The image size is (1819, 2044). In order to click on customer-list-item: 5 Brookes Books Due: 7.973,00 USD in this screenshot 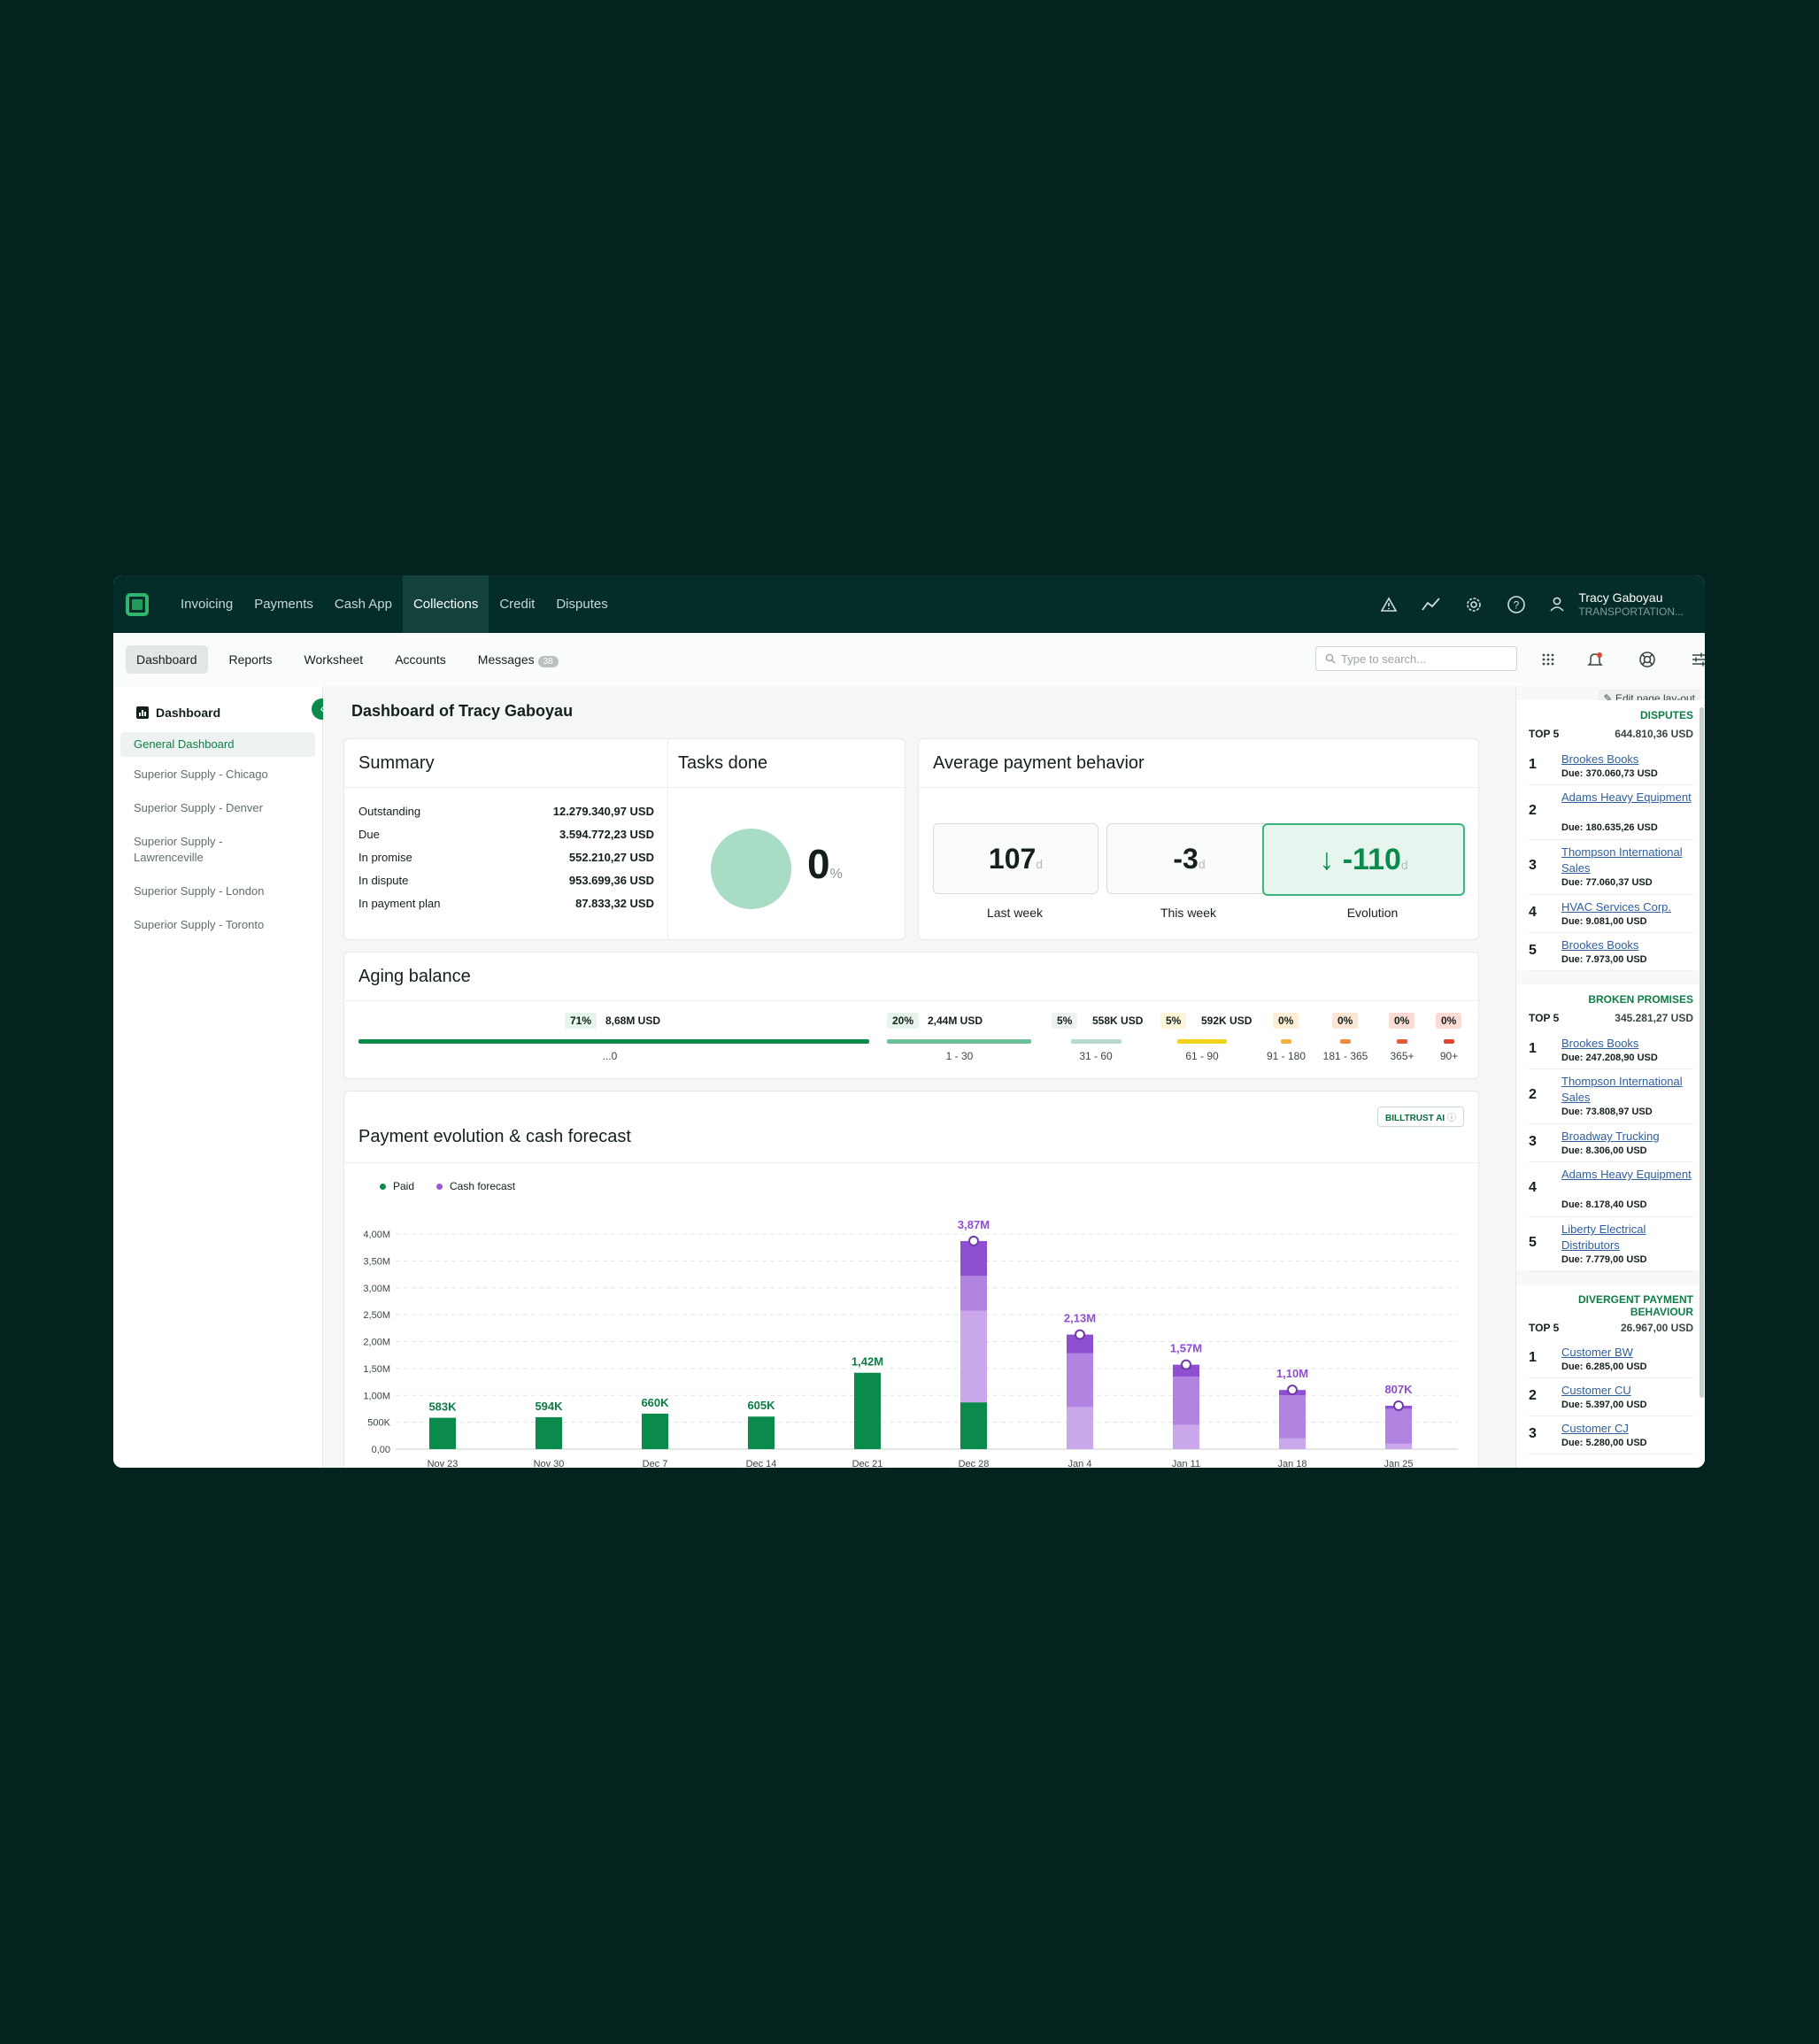, I will do `click(1611, 951)`.